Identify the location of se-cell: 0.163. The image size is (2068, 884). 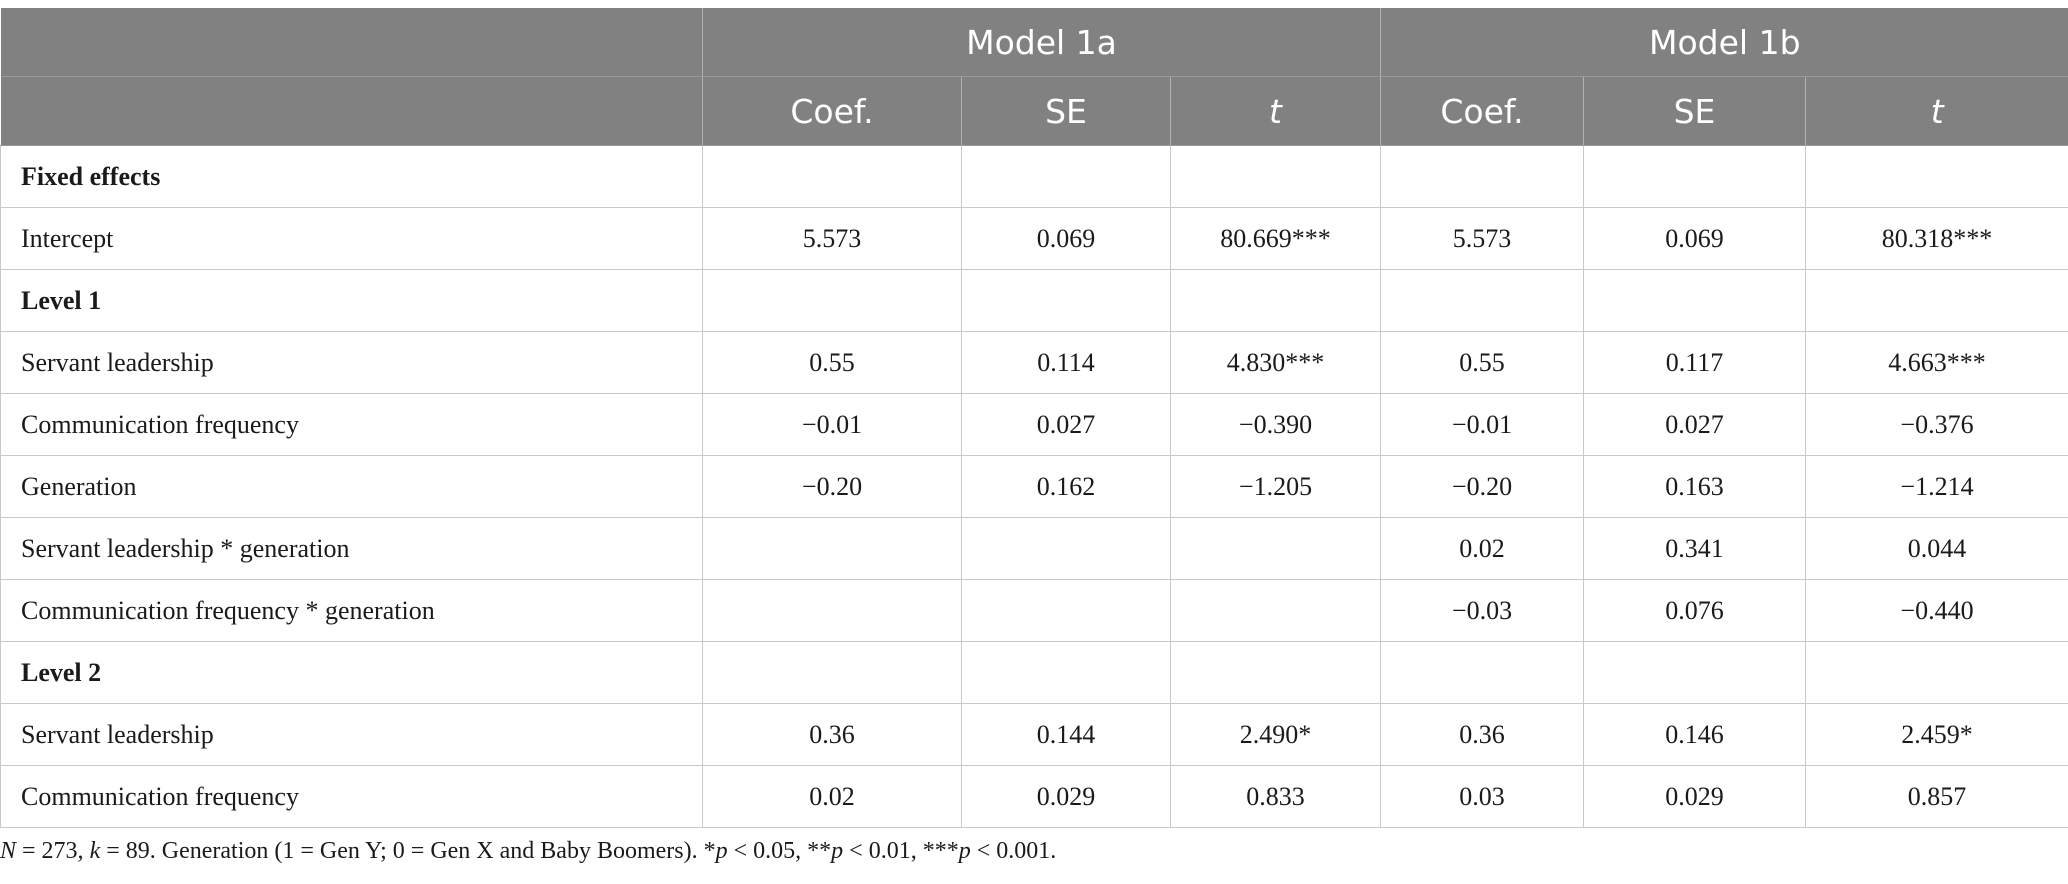
(1694, 486).